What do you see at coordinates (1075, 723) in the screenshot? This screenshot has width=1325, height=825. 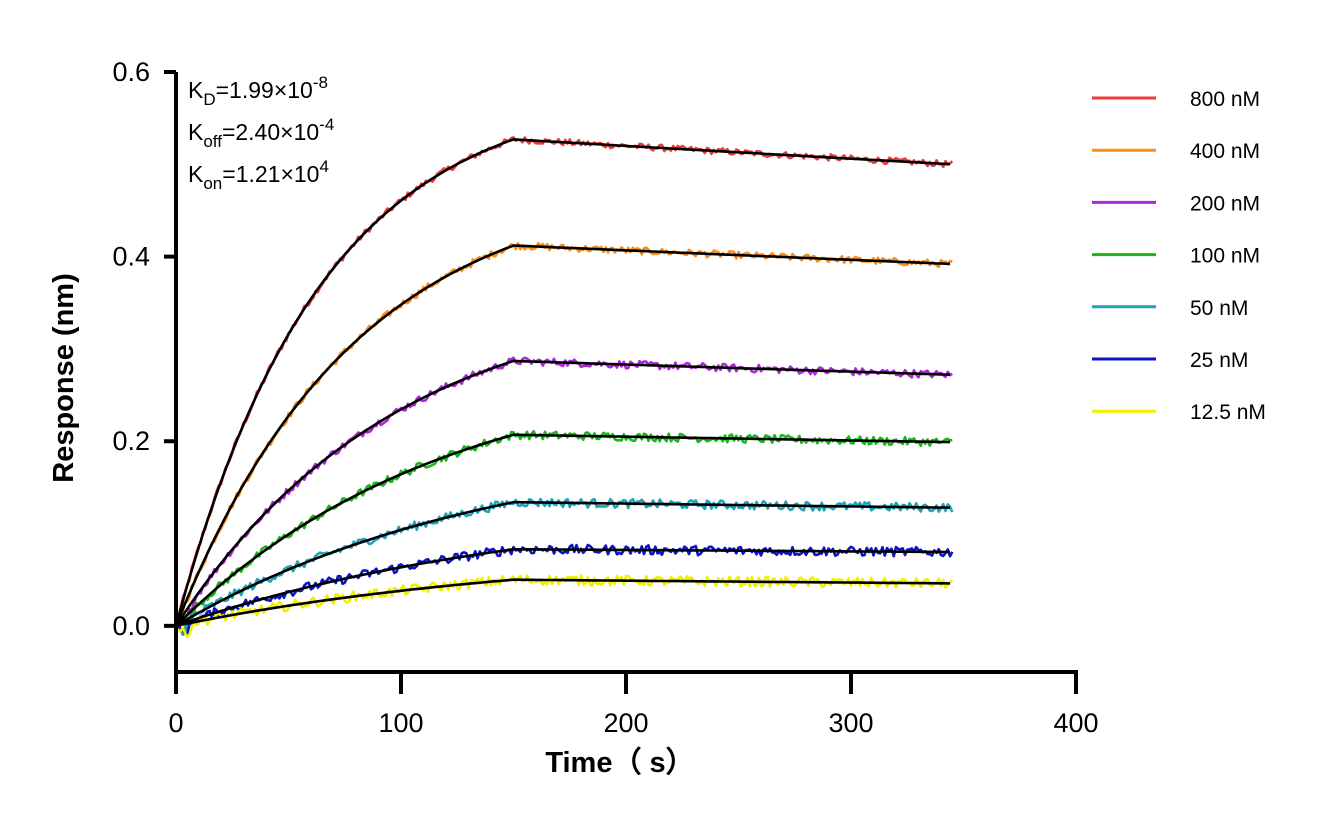 I see `x-tick-label: 400` at bounding box center [1075, 723].